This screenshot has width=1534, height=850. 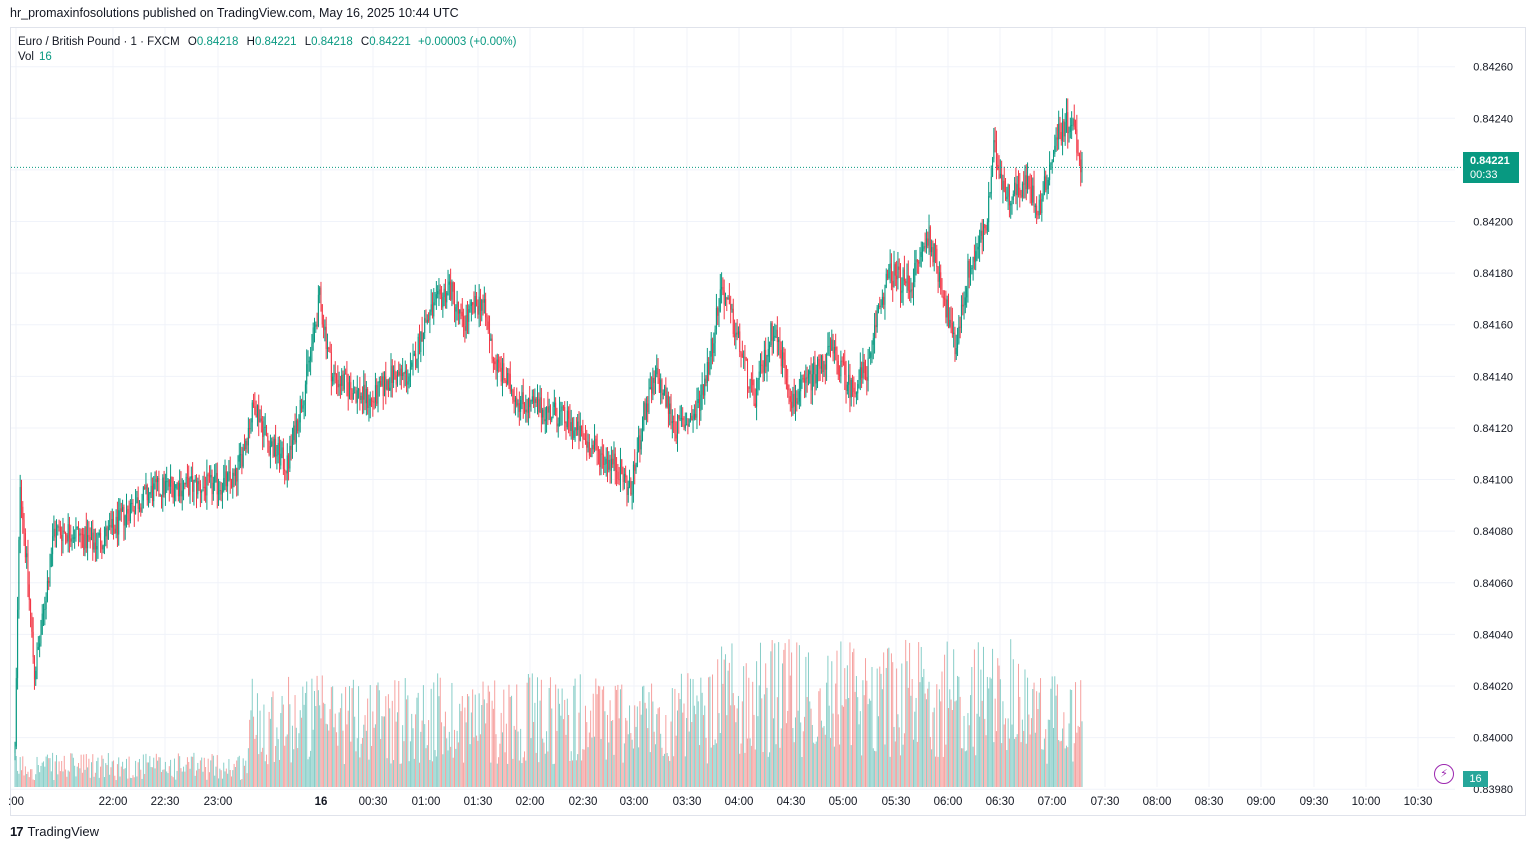 What do you see at coordinates (26, 57) in the screenshot?
I see `volume-label: Vol` at bounding box center [26, 57].